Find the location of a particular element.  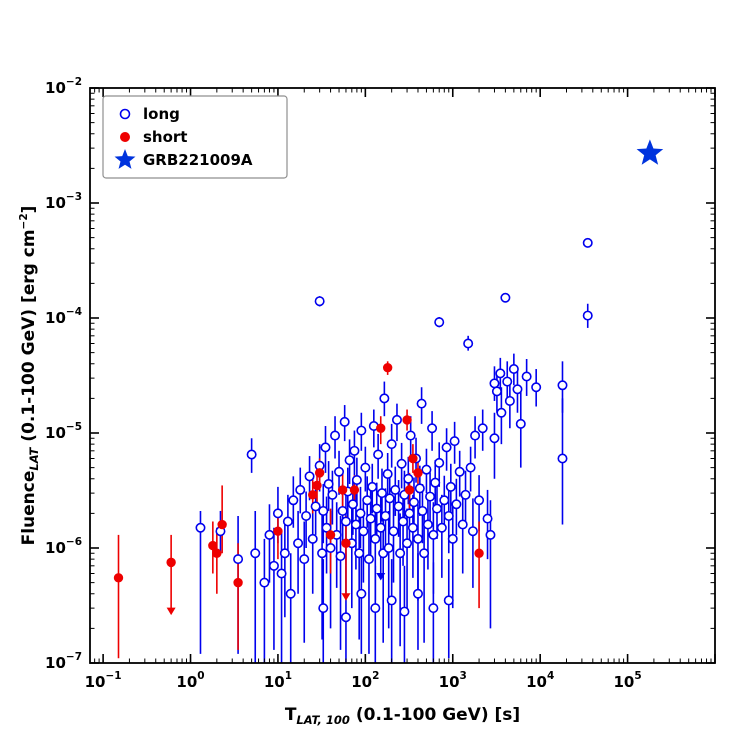

GRB221009A-series is located at coordinates (650, 152).